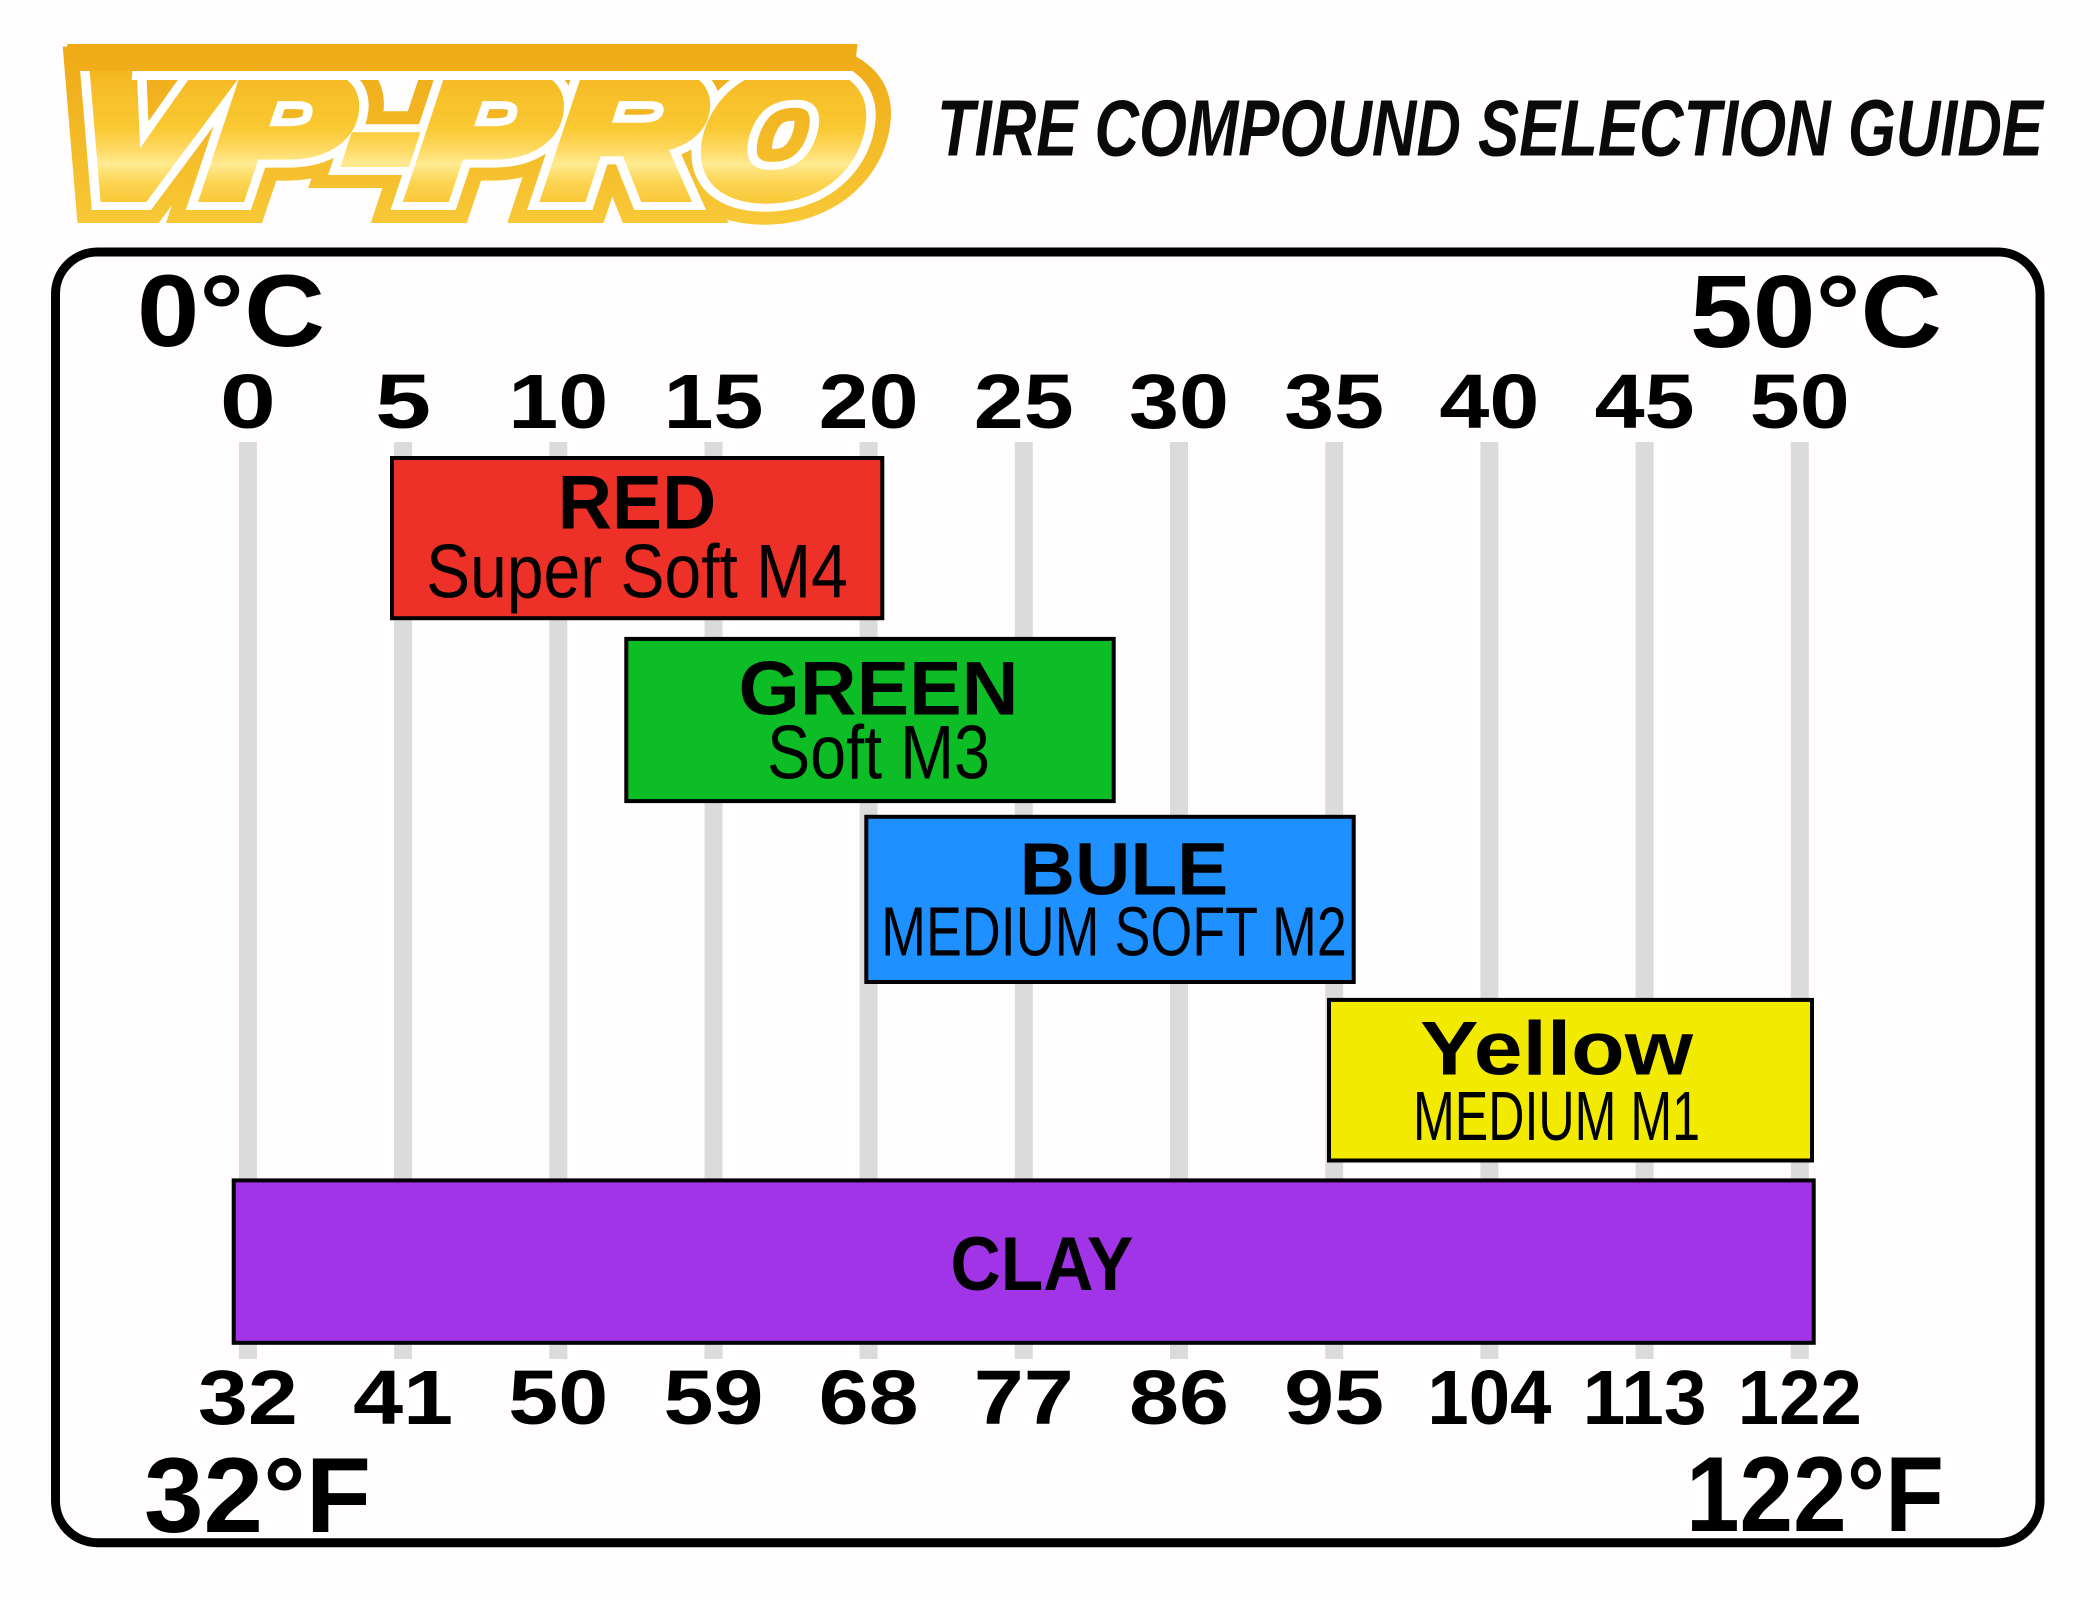  Describe the element at coordinates (1114, 932) in the screenshot. I see `svg-text: MEDIUM SOFT M2` at that location.